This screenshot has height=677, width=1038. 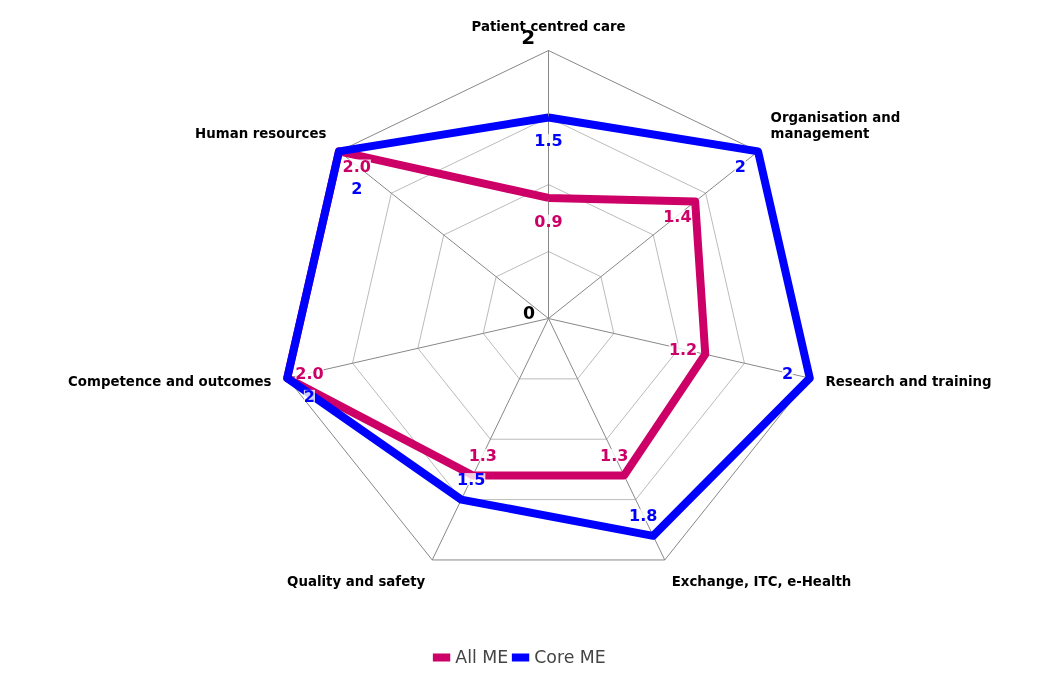 I want to click on data-label: 1.4, so click(x=677, y=216).